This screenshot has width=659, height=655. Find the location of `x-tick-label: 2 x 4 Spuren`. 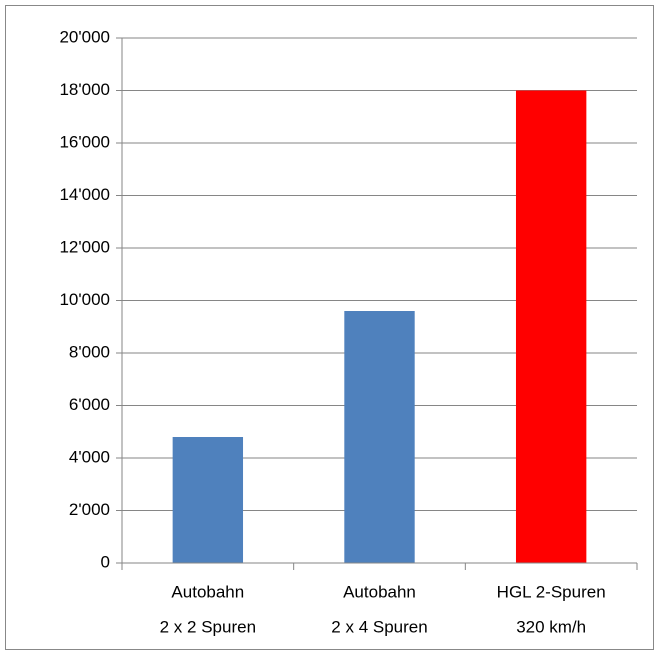

x-tick-label: 2 x 4 Spuren is located at coordinates (379, 626).